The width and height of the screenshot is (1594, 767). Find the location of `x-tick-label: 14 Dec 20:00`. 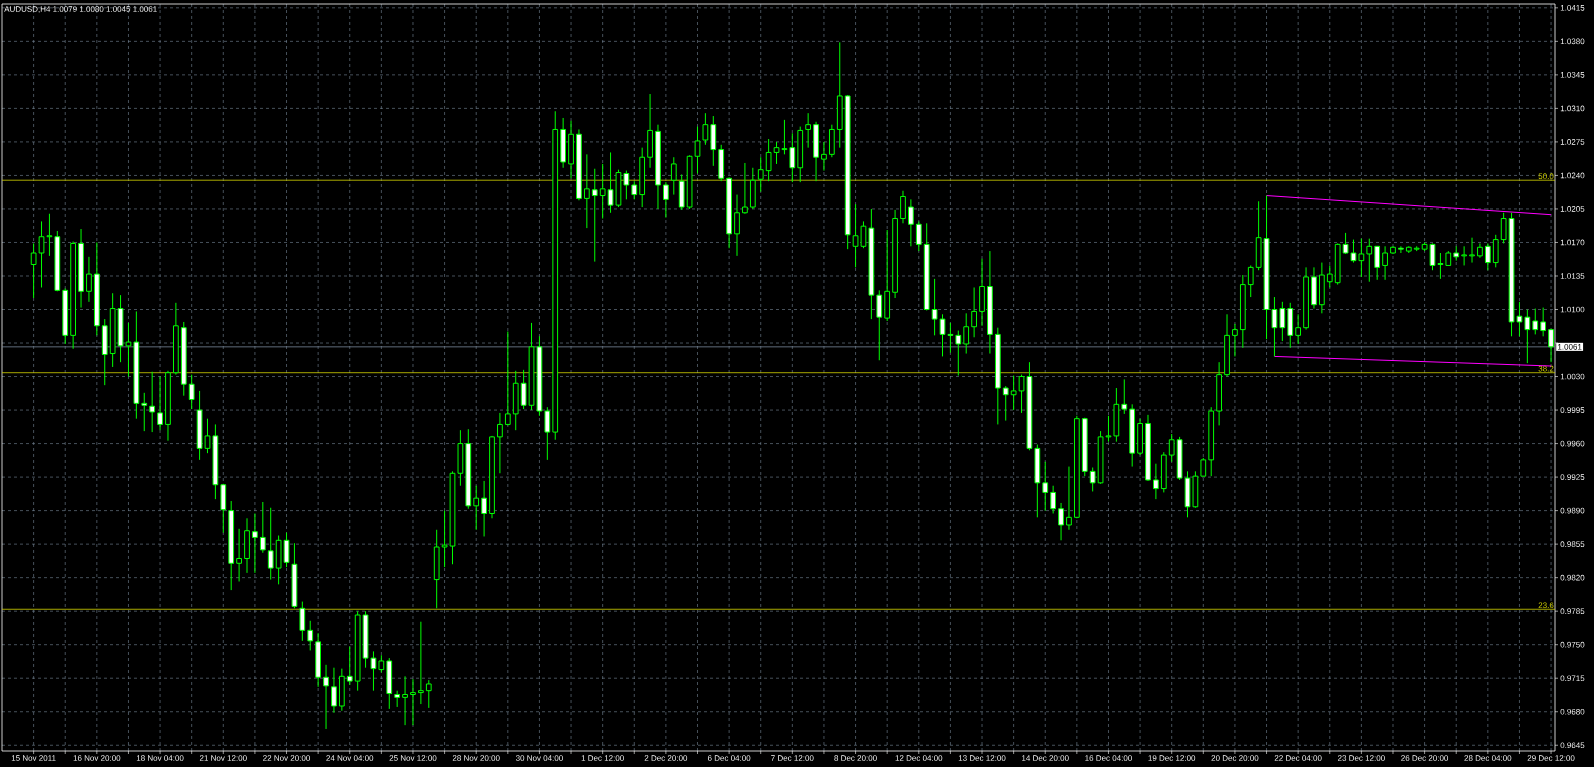

x-tick-label: 14 Dec 20:00 is located at coordinates (1045, 758).